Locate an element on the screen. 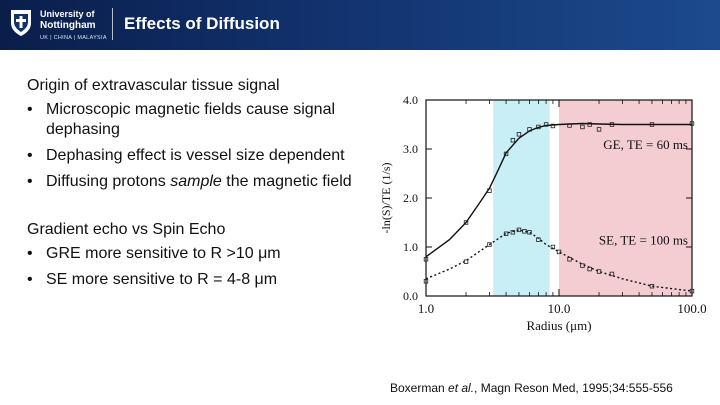  x-tick-label: 100.0 is located at coordinates (691, 308).